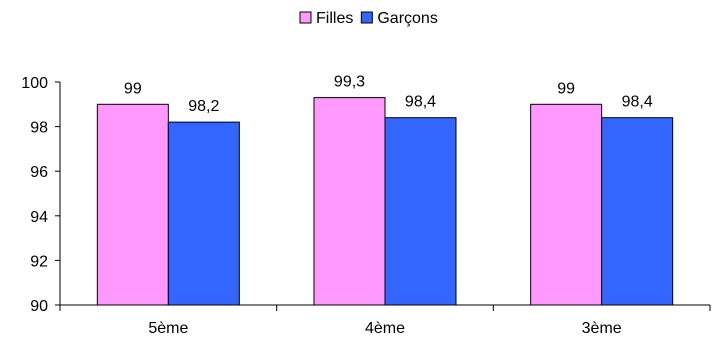 This screenshot has width=720, height=338. Describe the element at coordinates (388, 95) in the screenshot. I see `data-labels: 99 98,2 99,3 98,4 99 98,4` at that location.